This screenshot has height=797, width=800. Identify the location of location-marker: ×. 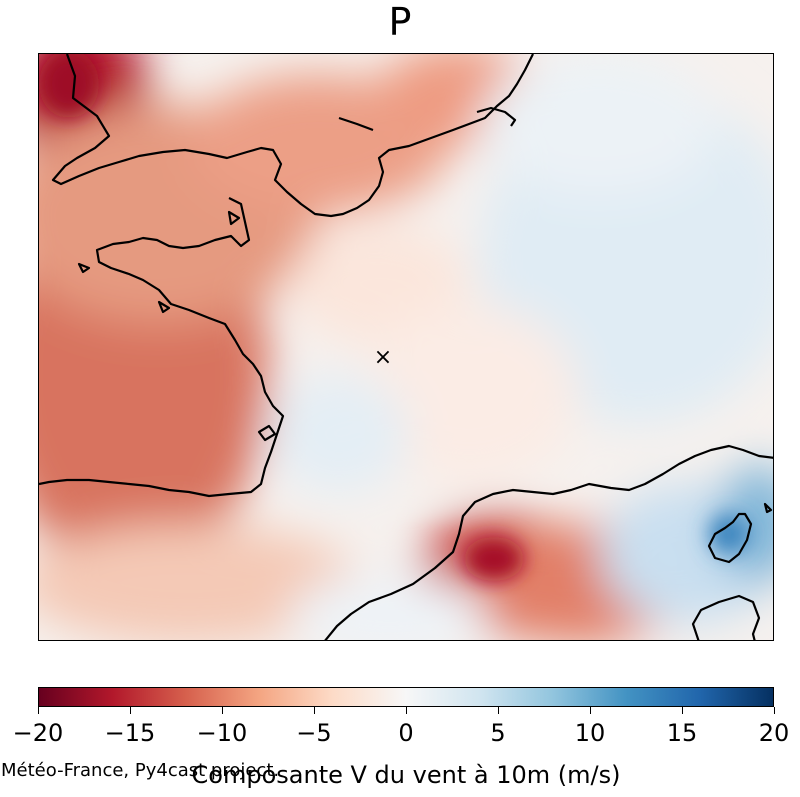
(383, 357).